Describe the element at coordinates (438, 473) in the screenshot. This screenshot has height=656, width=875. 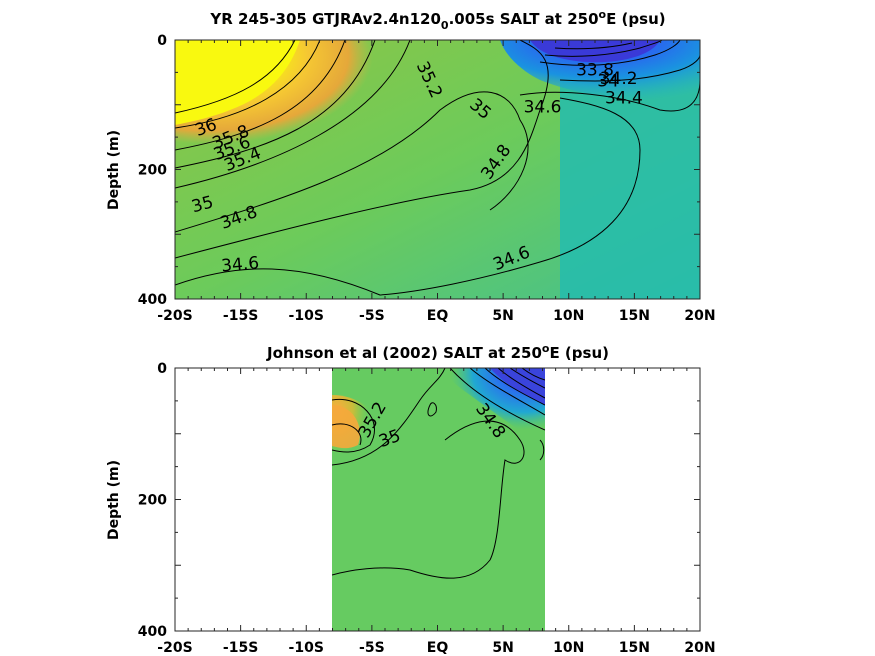
I see `bottom-contour-lines` at that location.